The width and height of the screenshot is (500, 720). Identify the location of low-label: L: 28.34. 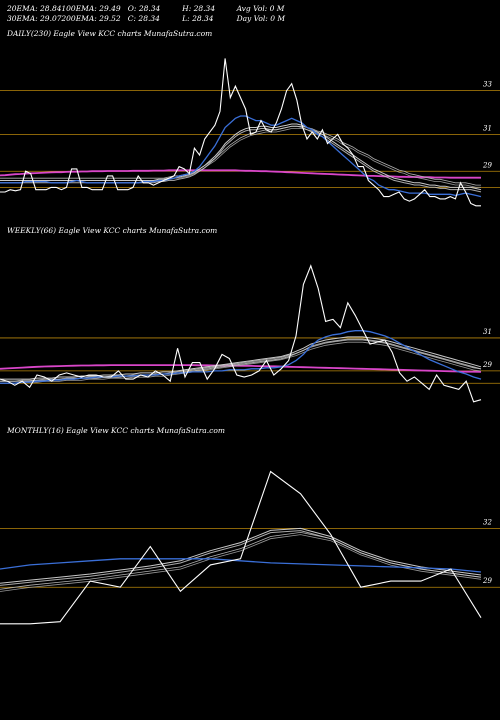
(198, 18).